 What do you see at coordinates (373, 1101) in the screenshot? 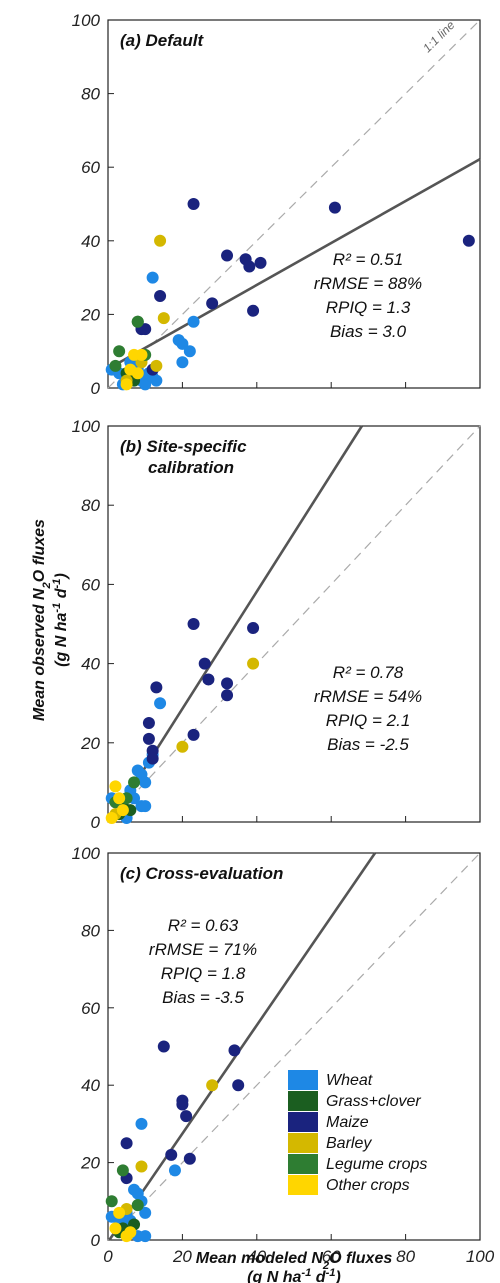
I see `legend-entry: Grass+clover` at bounding box center [373, 1101].